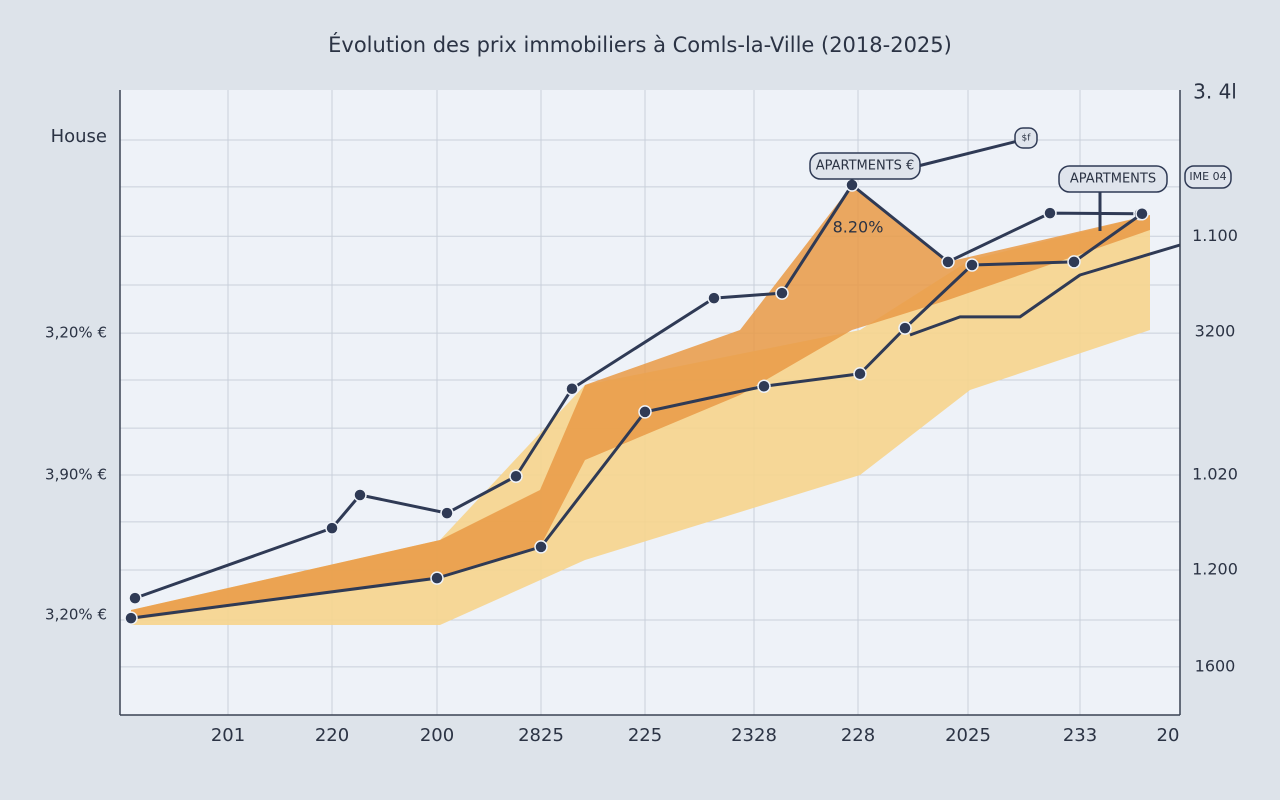 This screenshot has width=1280, height=800. What do you see at coordinates (228, 735) in the screenshot?
I see `x-tick-label: 201` at bounding box center [228, 735].